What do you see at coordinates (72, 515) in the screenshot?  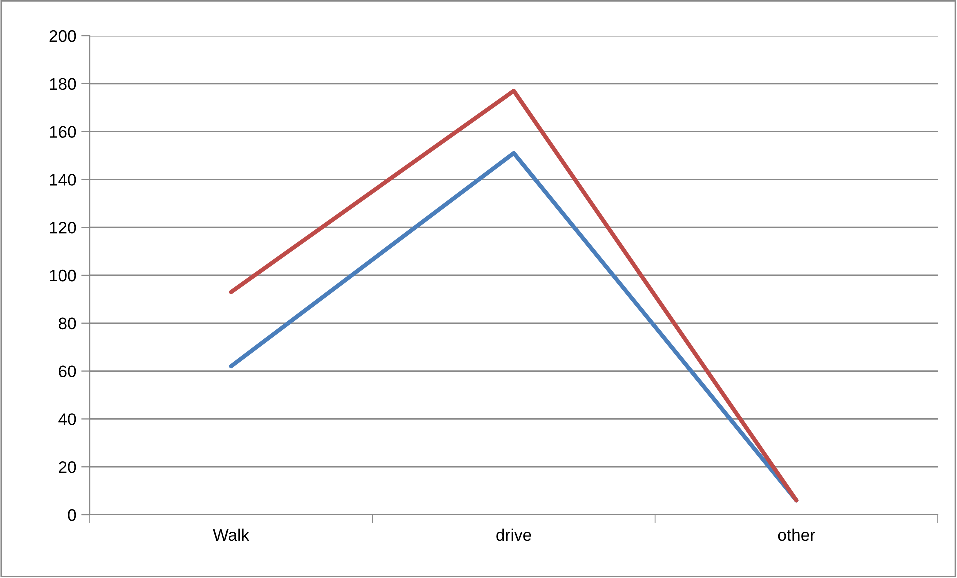 I see `y-tick-label: 0` at bounding box center [72, 515].